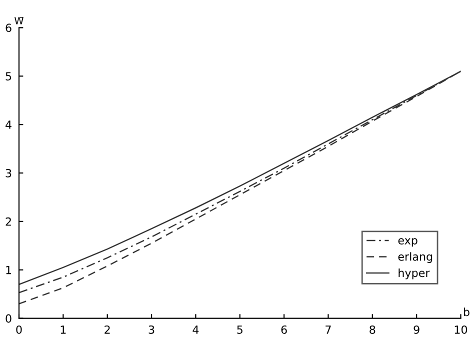 The width and height of the screenshot is (475, 346). What do you see at coordinates (9, 270) in the screenshot?
I see `y-tick-label: 1` at bounding box center [9, 270].